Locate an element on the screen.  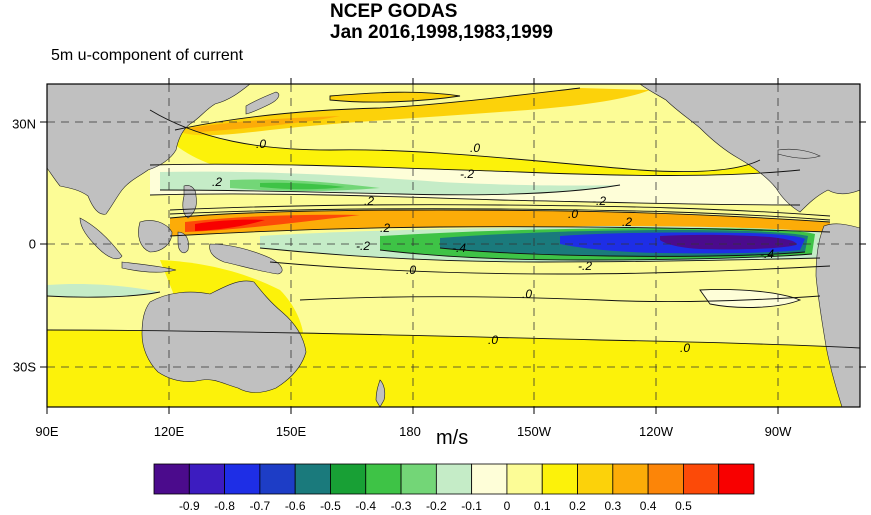
y-tick-label: 30S is located at coordinates (24, 367).